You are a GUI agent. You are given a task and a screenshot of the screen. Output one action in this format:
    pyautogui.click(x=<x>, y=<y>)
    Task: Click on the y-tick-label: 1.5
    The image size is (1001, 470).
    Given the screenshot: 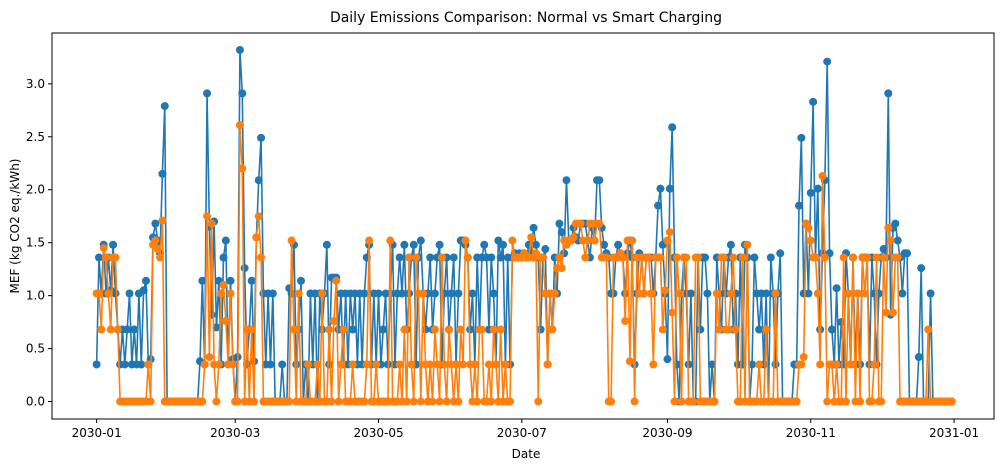 What is the action you would take?
    pyautogui.click(x=35, y=243)
    